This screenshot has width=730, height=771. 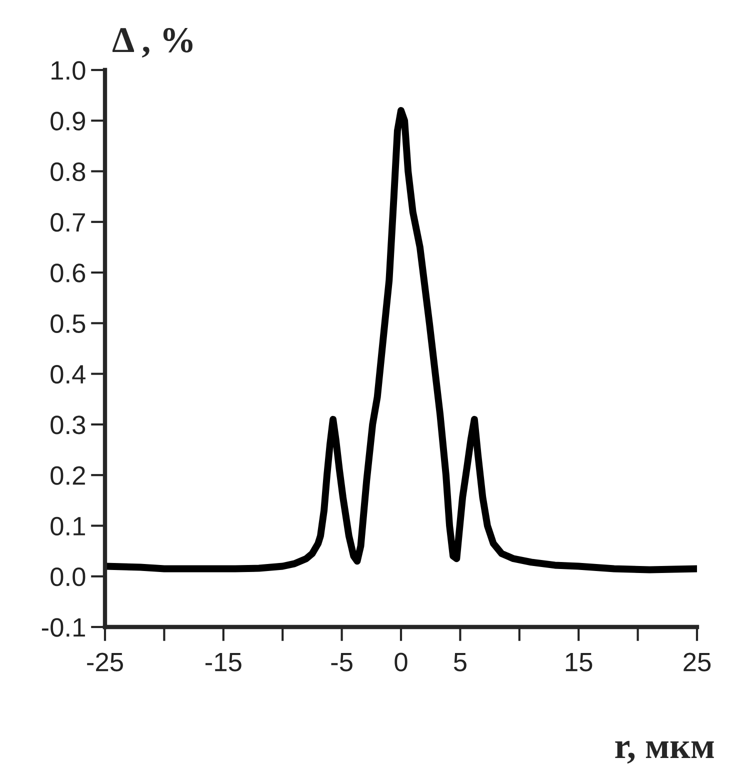 I want to click on y-tick-label: 0.4, so click(x=68, y=374).